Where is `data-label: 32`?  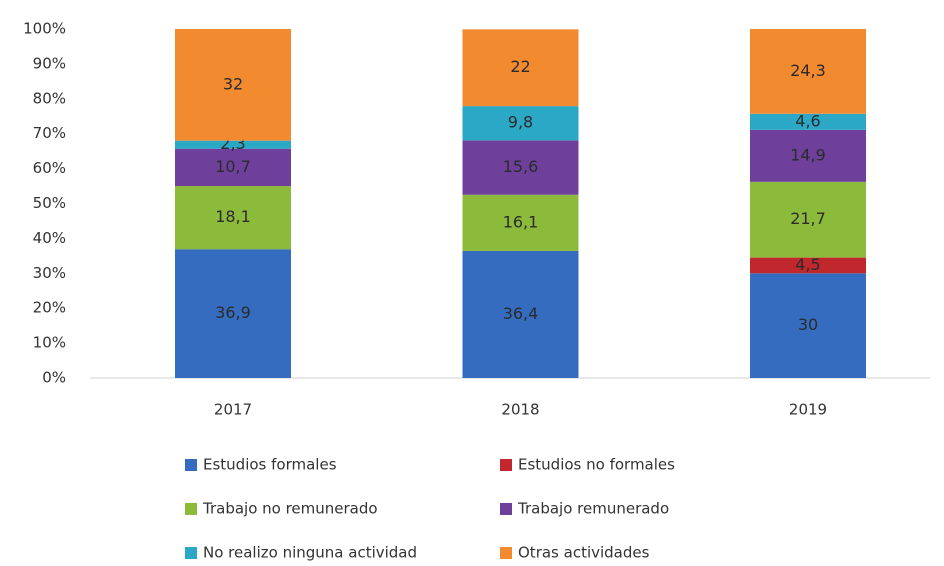 data-label: 32 is located at coordinates (233, 83).